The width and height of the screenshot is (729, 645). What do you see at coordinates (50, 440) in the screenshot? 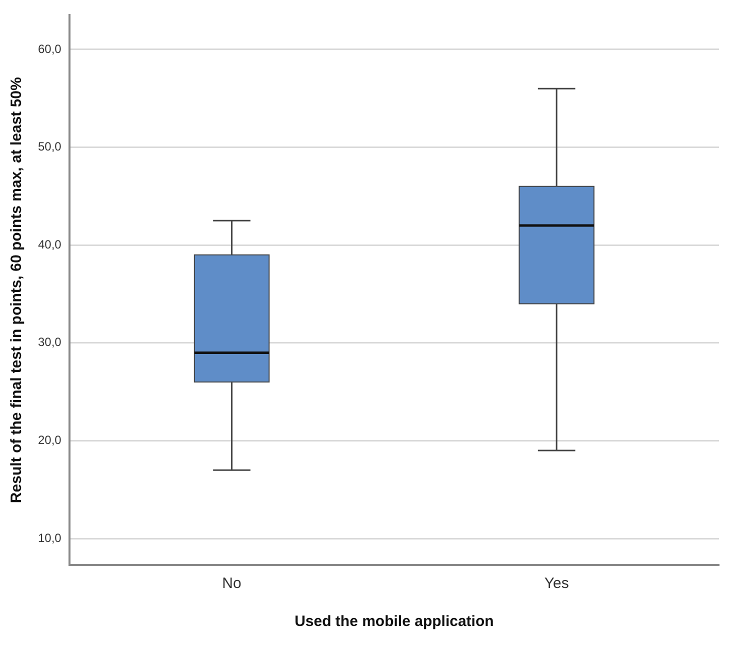
I see `y-tick-label: 20,0` at bounding box center [50, 440].